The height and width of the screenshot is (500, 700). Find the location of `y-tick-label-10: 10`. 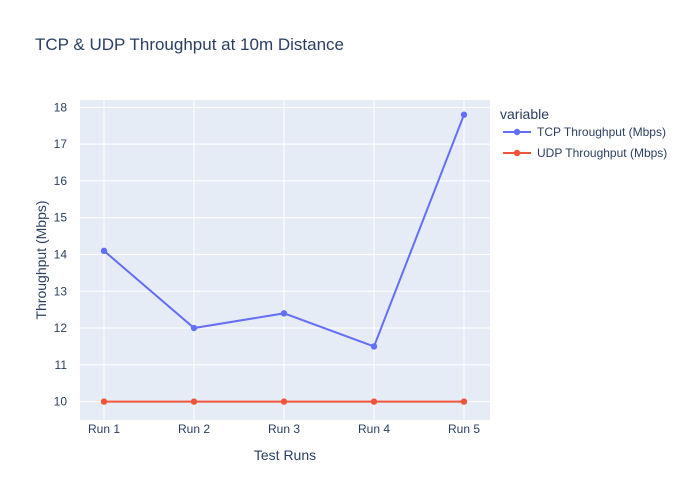

y-tick-label-10: 10 is located at coordinates (61, 402).